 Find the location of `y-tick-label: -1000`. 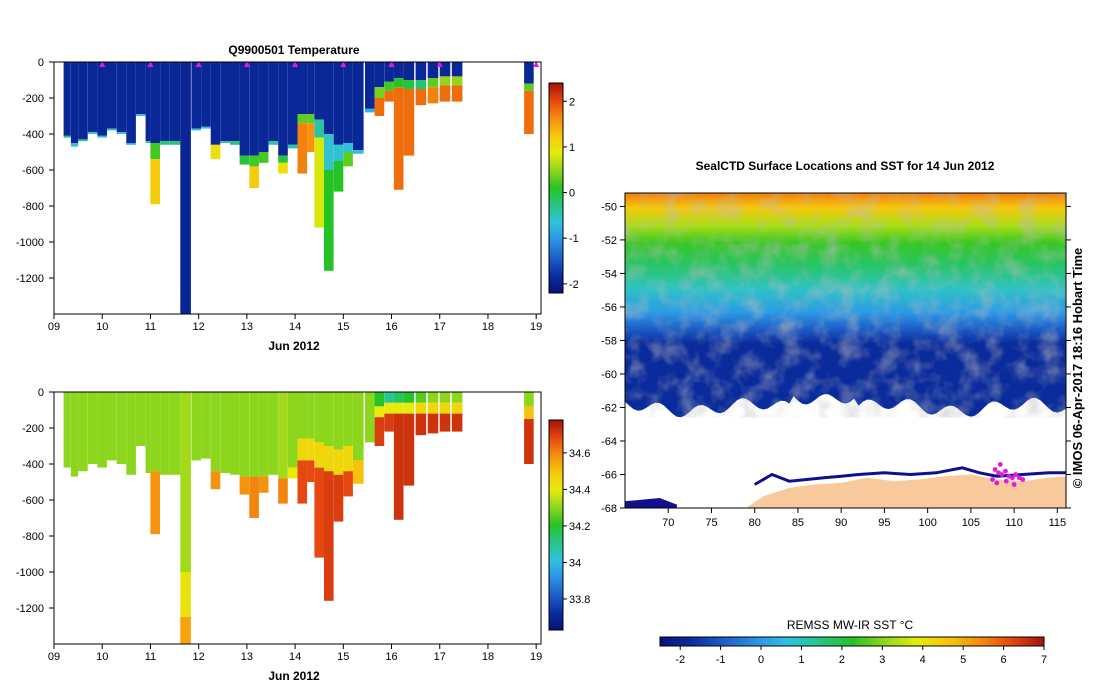

y-tick-label: -1000 is located at coordinates (30, 243).